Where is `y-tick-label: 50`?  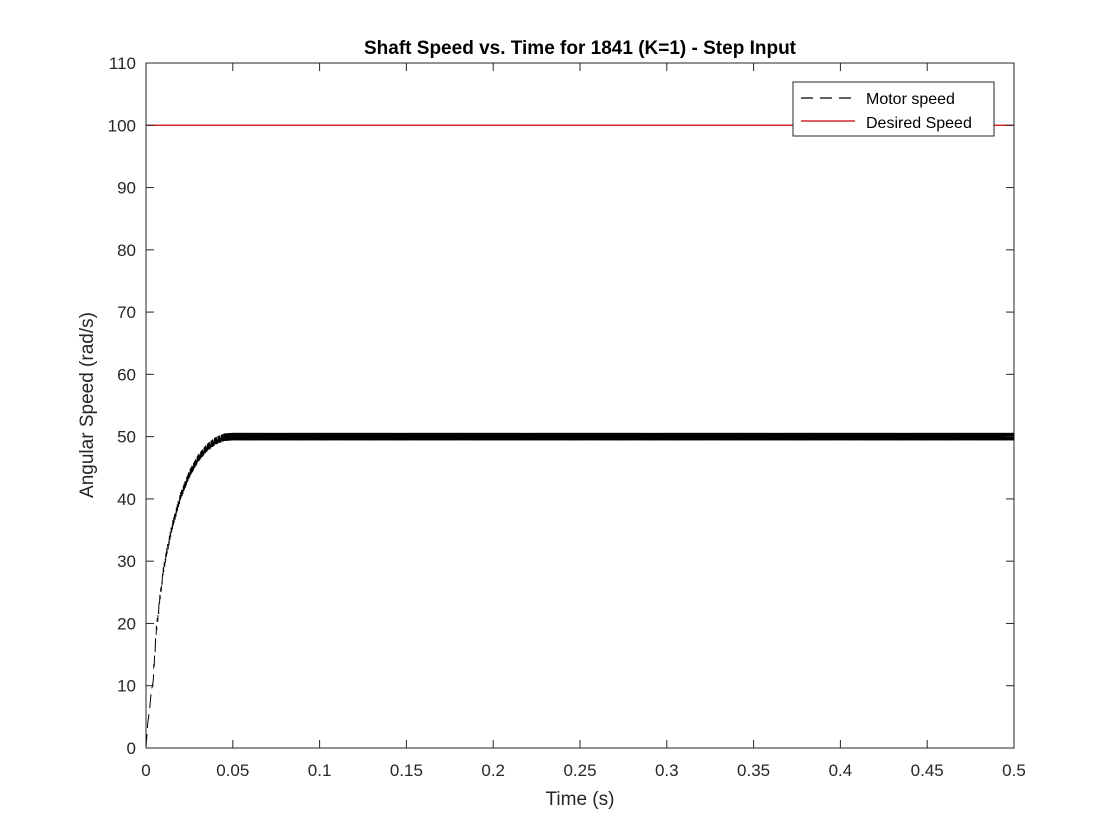
y-tick-label: 50 is located at coordinates (126, 437).